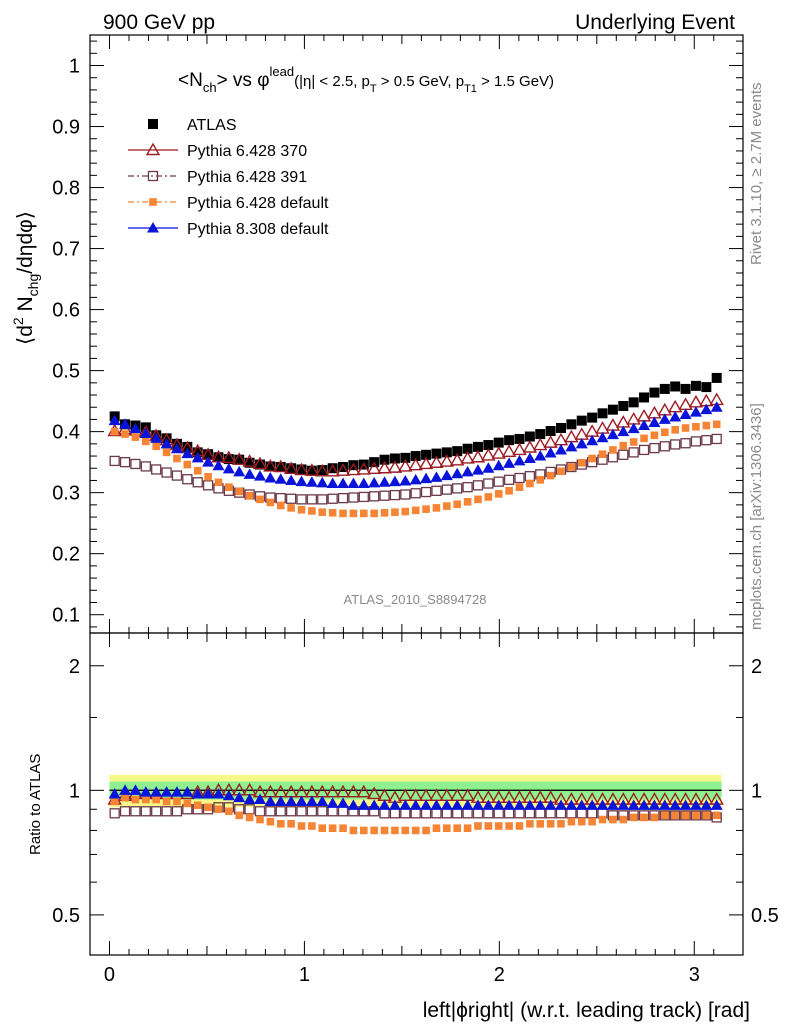 The width and height of the screenshot is (786, 1024). What do you see at coordinates (66, 311) in the screenshot?
I see `y-tick-label: 0.6` at bounding box center [66, 311].